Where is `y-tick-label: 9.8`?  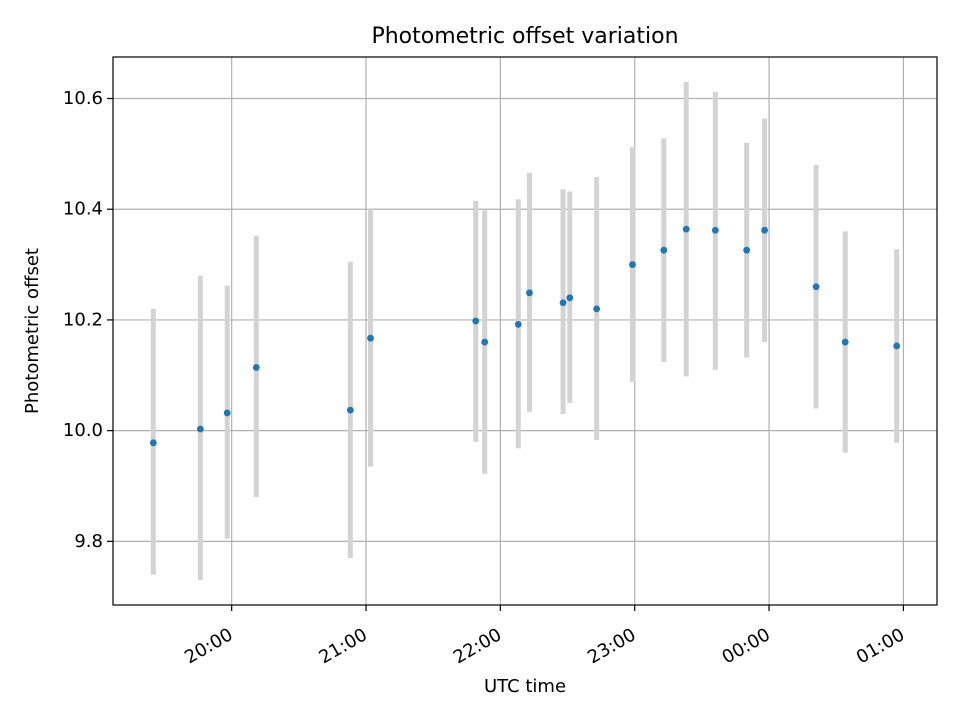 y-tick-label: 9.8 is located at coordinates (88, 541).